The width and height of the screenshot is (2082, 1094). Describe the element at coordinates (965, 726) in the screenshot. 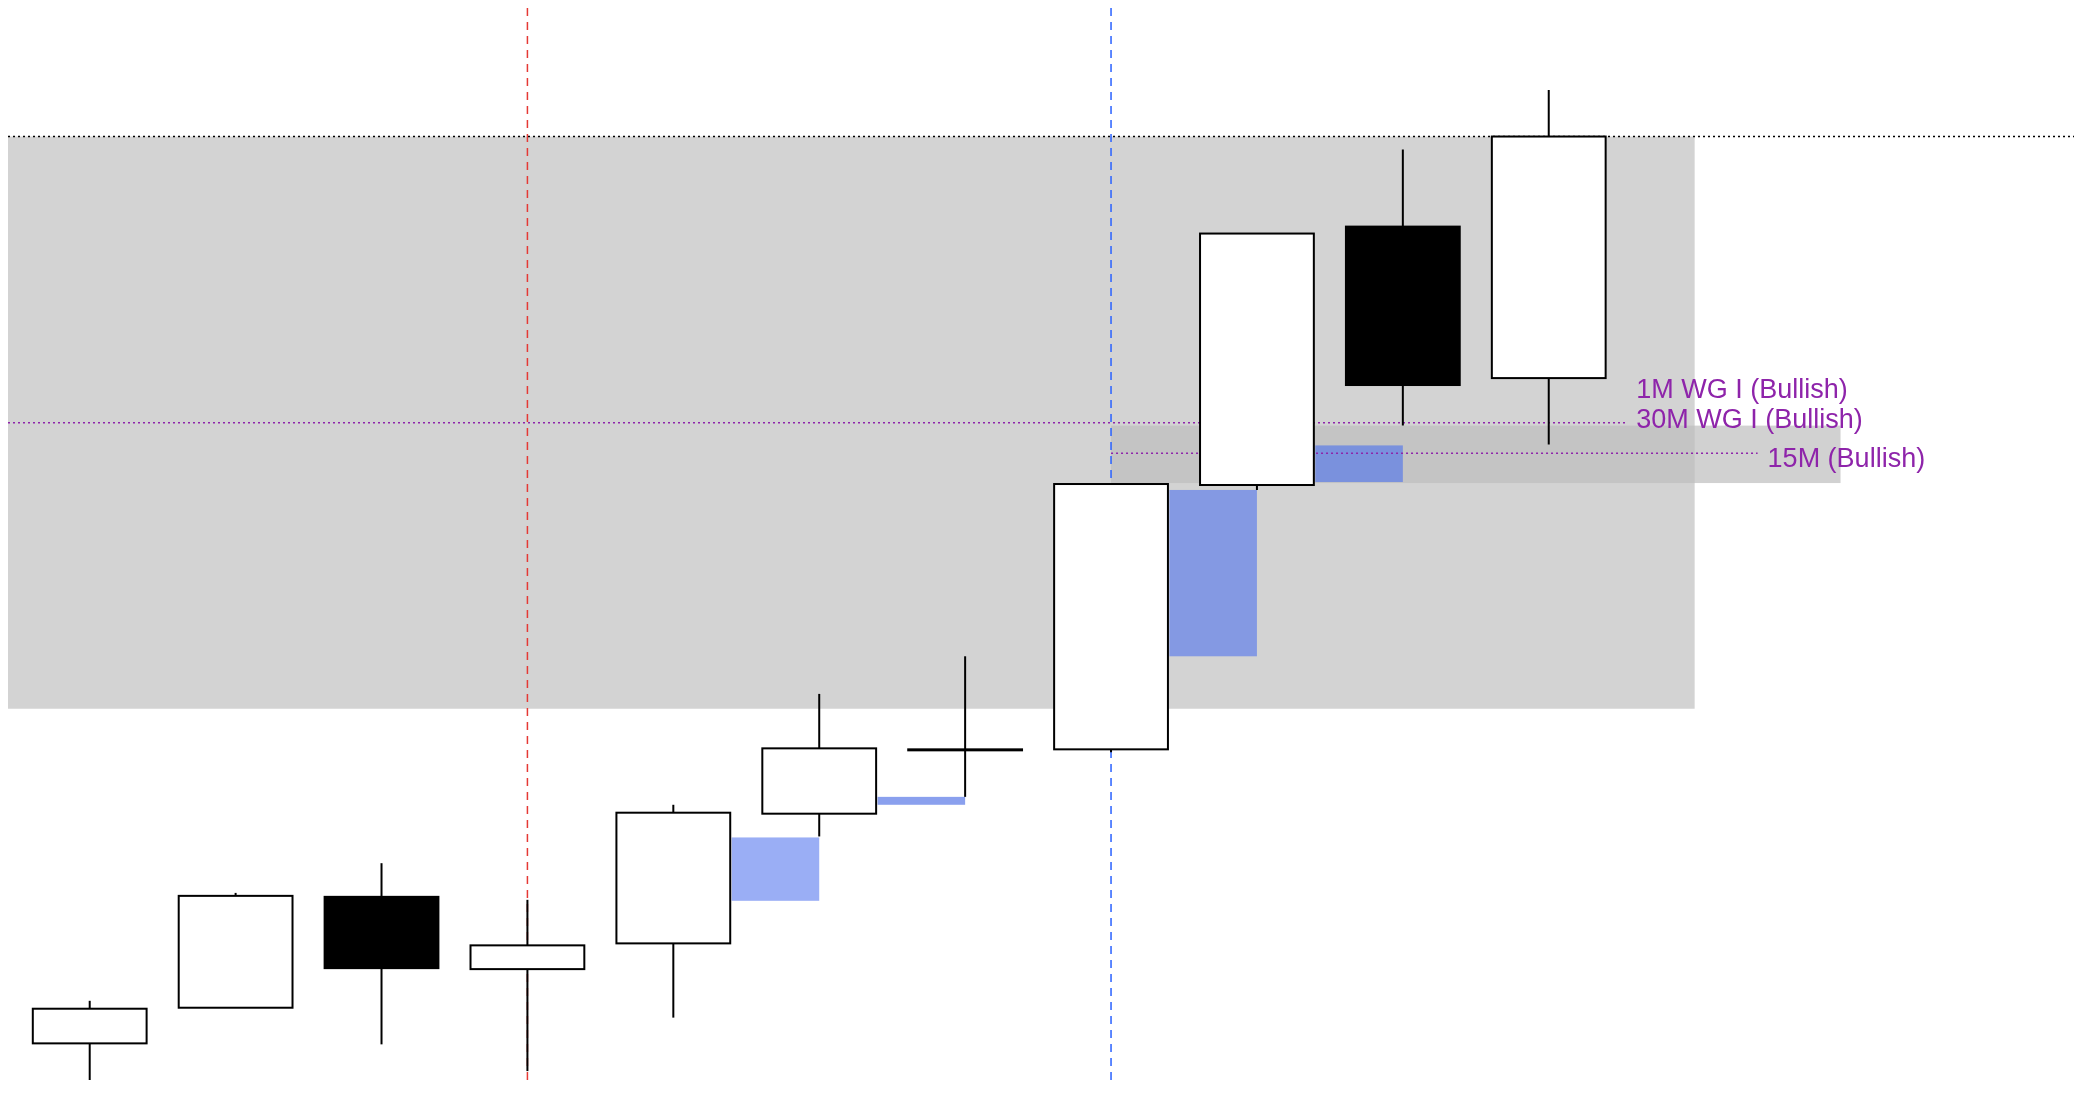

I see `candlestick` at that location.